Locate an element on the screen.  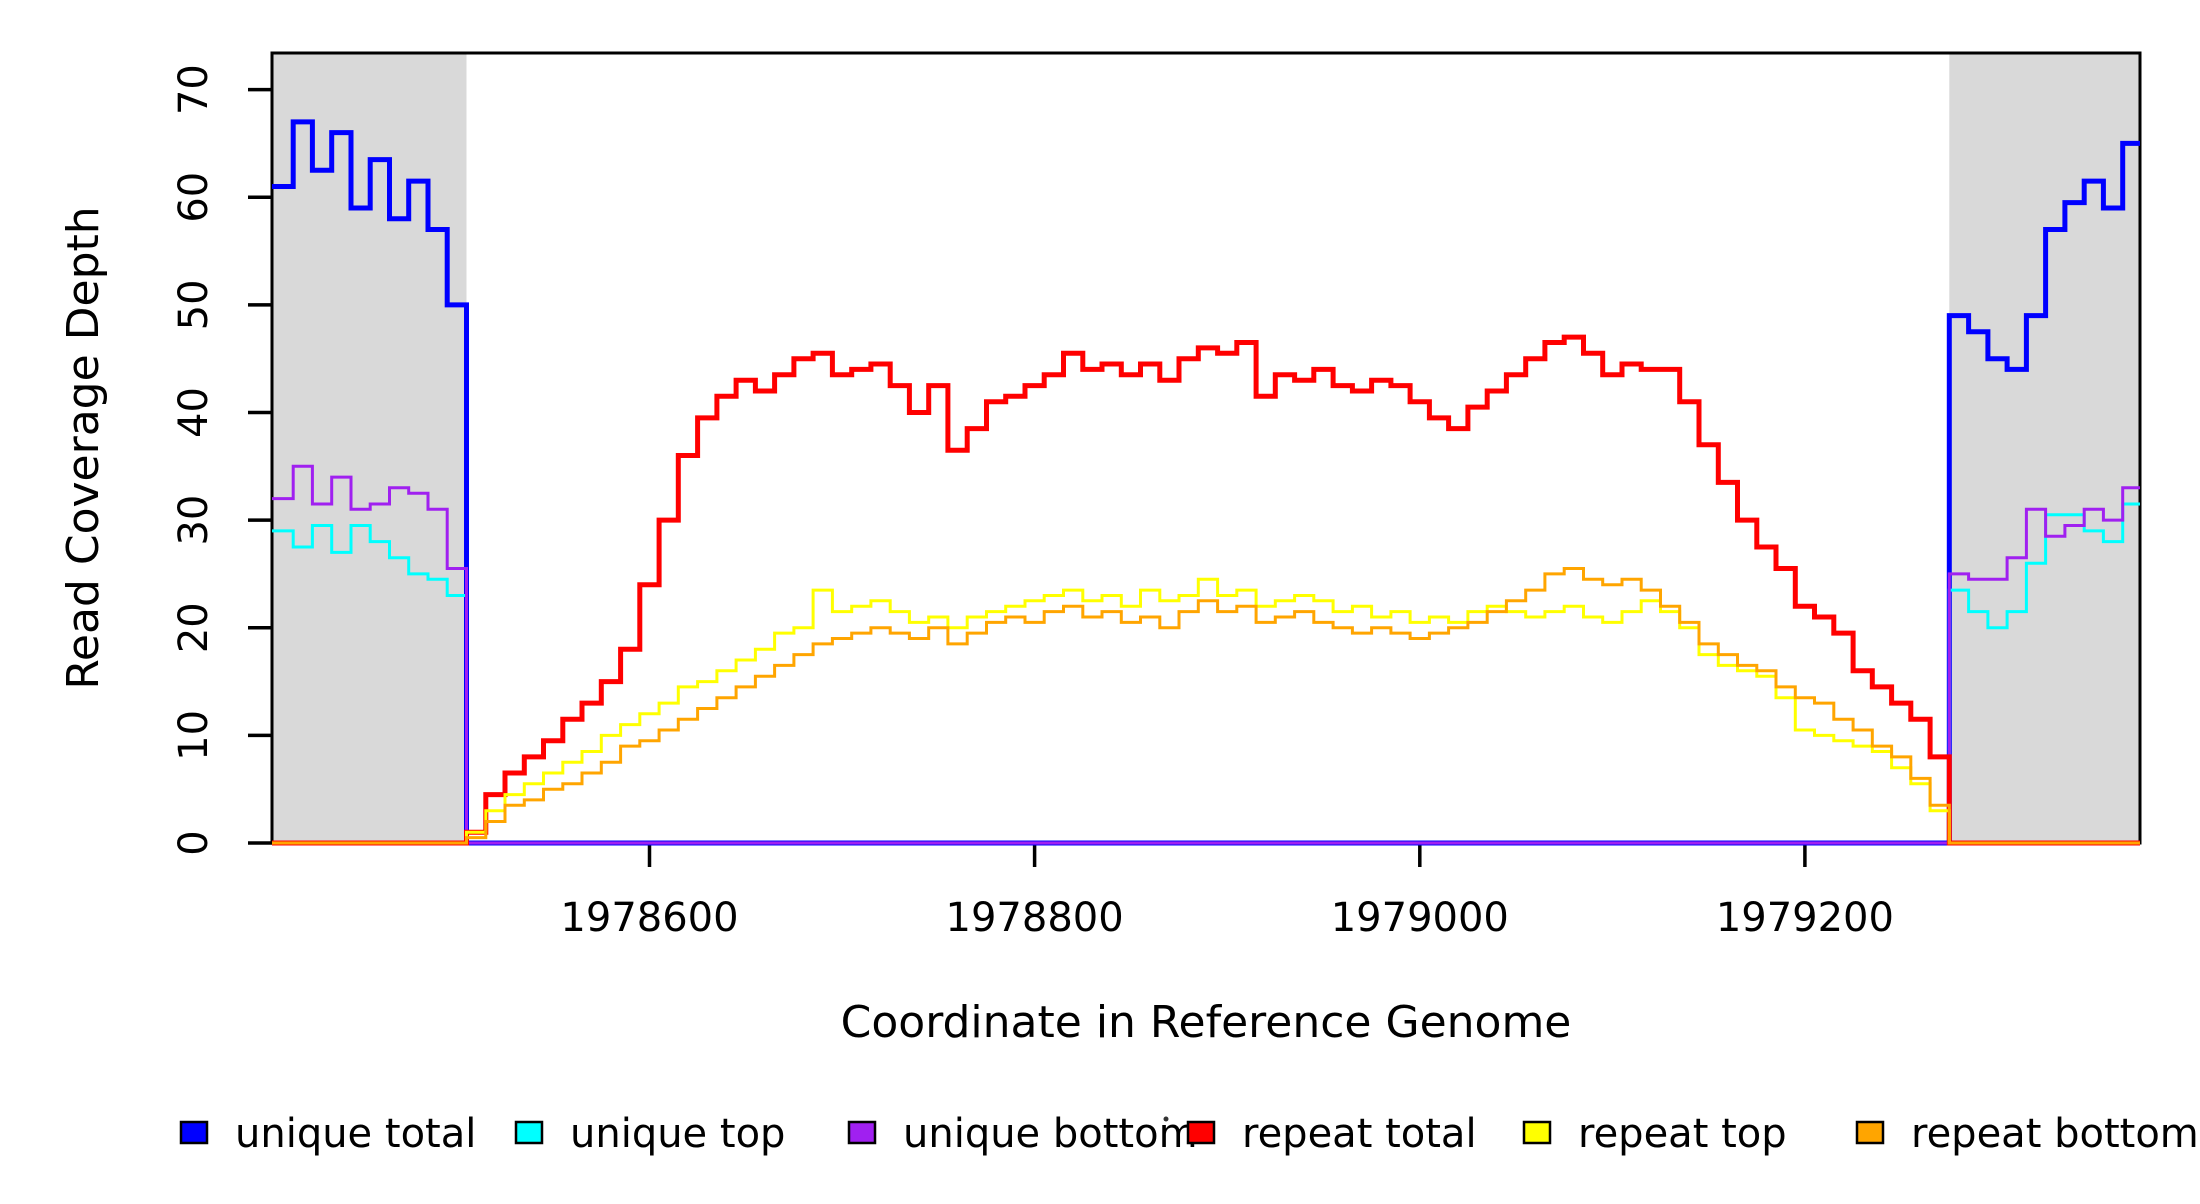
y-tick-label: 0 is located at coordinates (194, 842).